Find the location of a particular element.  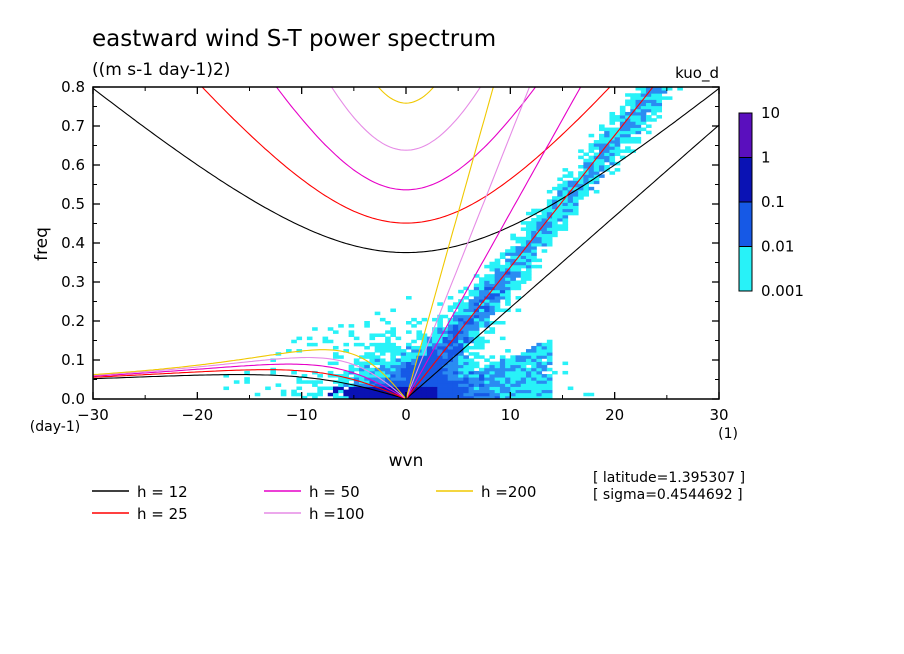

x-axis-label: wvn is located at coordinates (406, 461).